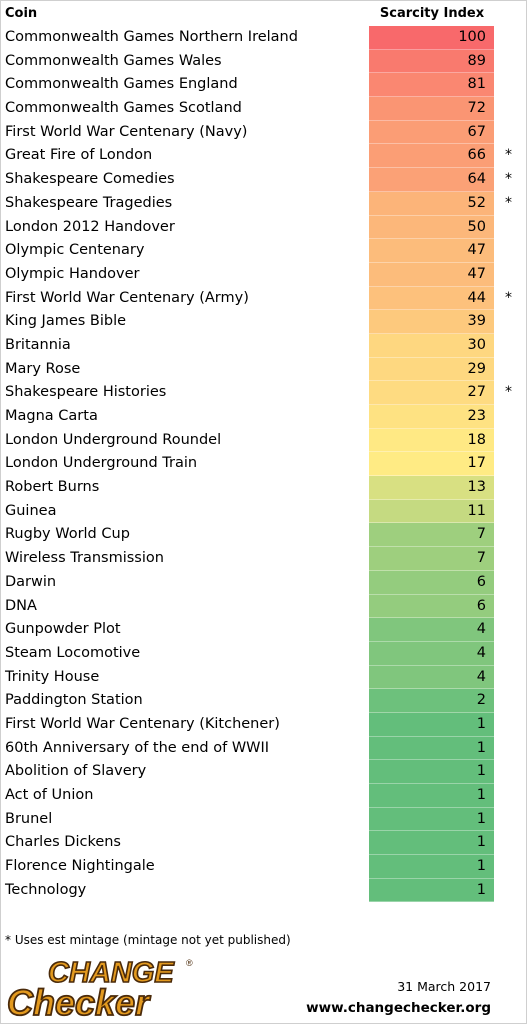 This screenshot has width=527, height=1024. Describe the element at coordinates (431, 132) in the screenshot. I see `scarcity-index-cell: 67` at that location.